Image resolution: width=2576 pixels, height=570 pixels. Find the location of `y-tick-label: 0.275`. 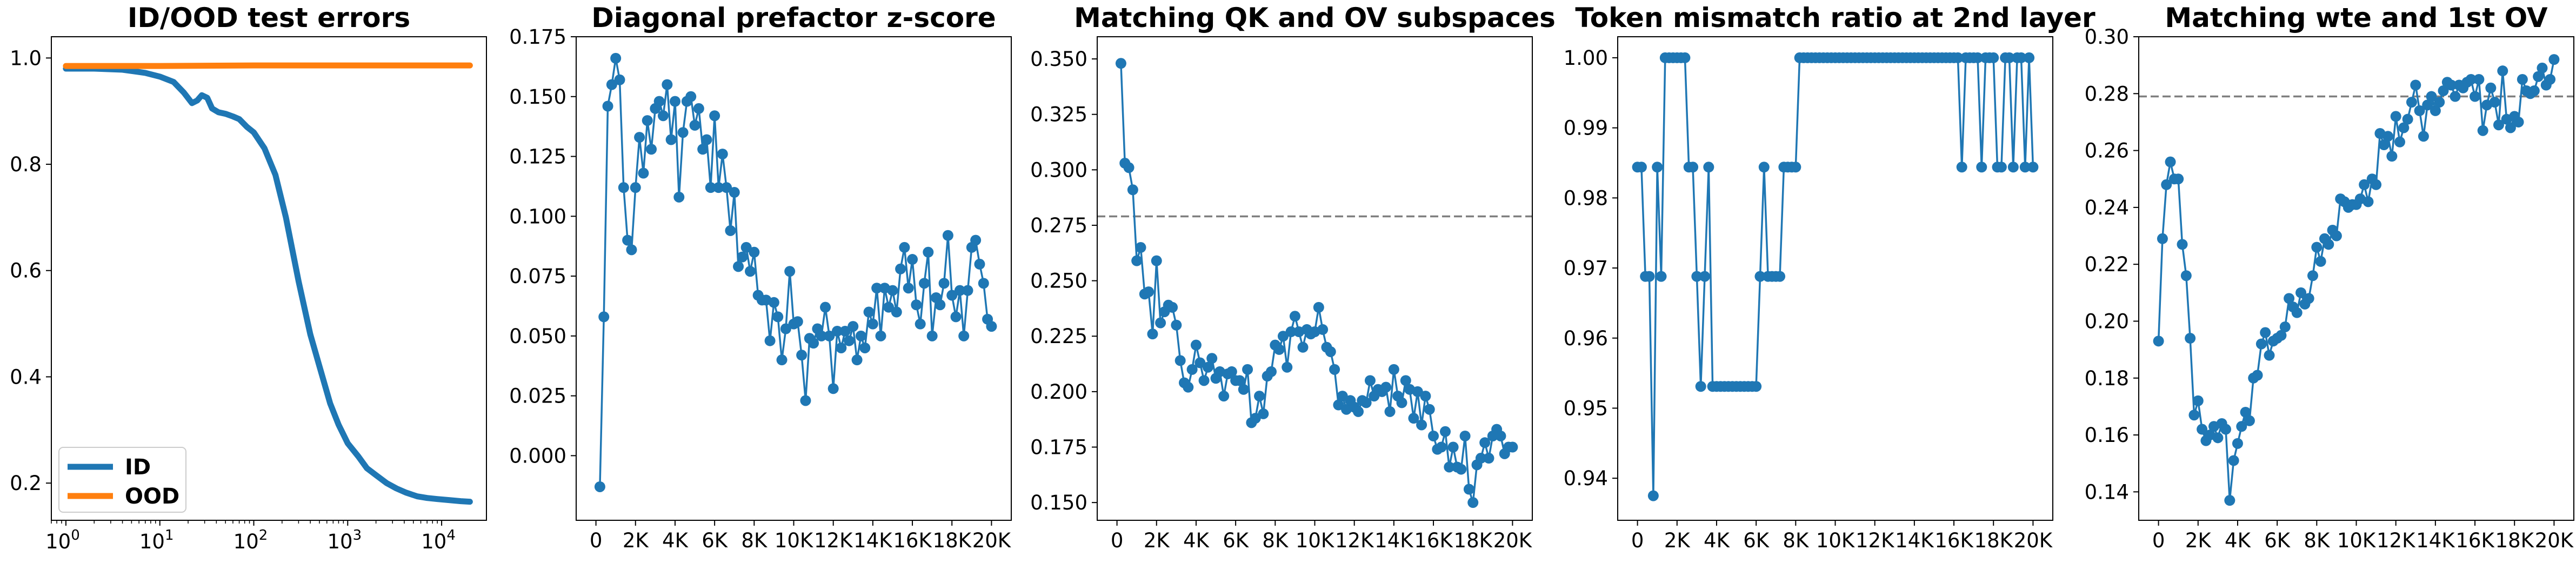

y-tick-label: 0.275 is located at coordinates (1058, 225).